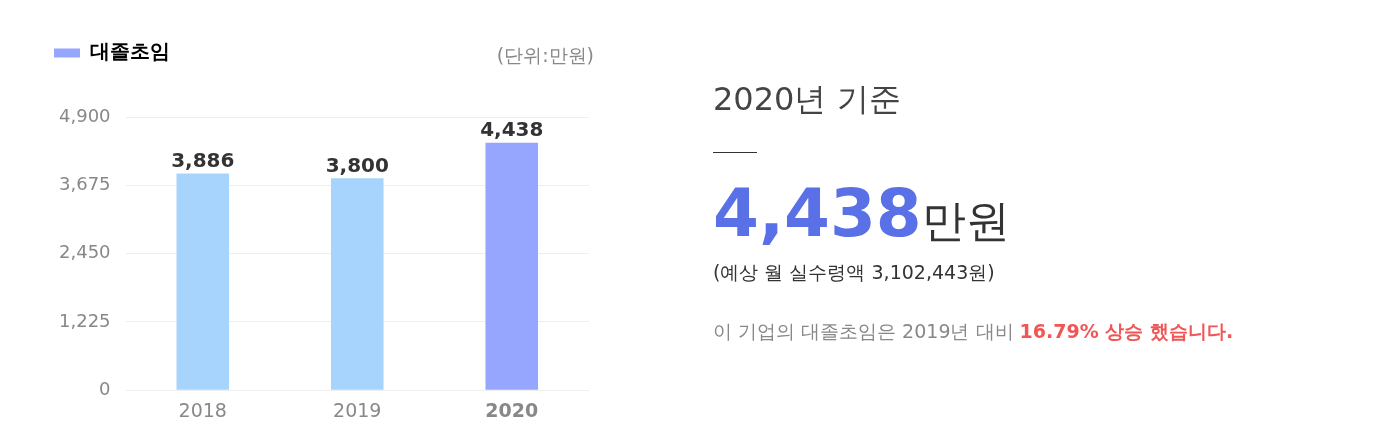  Describe the element at coordinates (357, 164) in the screenshot. I see `data-label: 3,800` at that location.